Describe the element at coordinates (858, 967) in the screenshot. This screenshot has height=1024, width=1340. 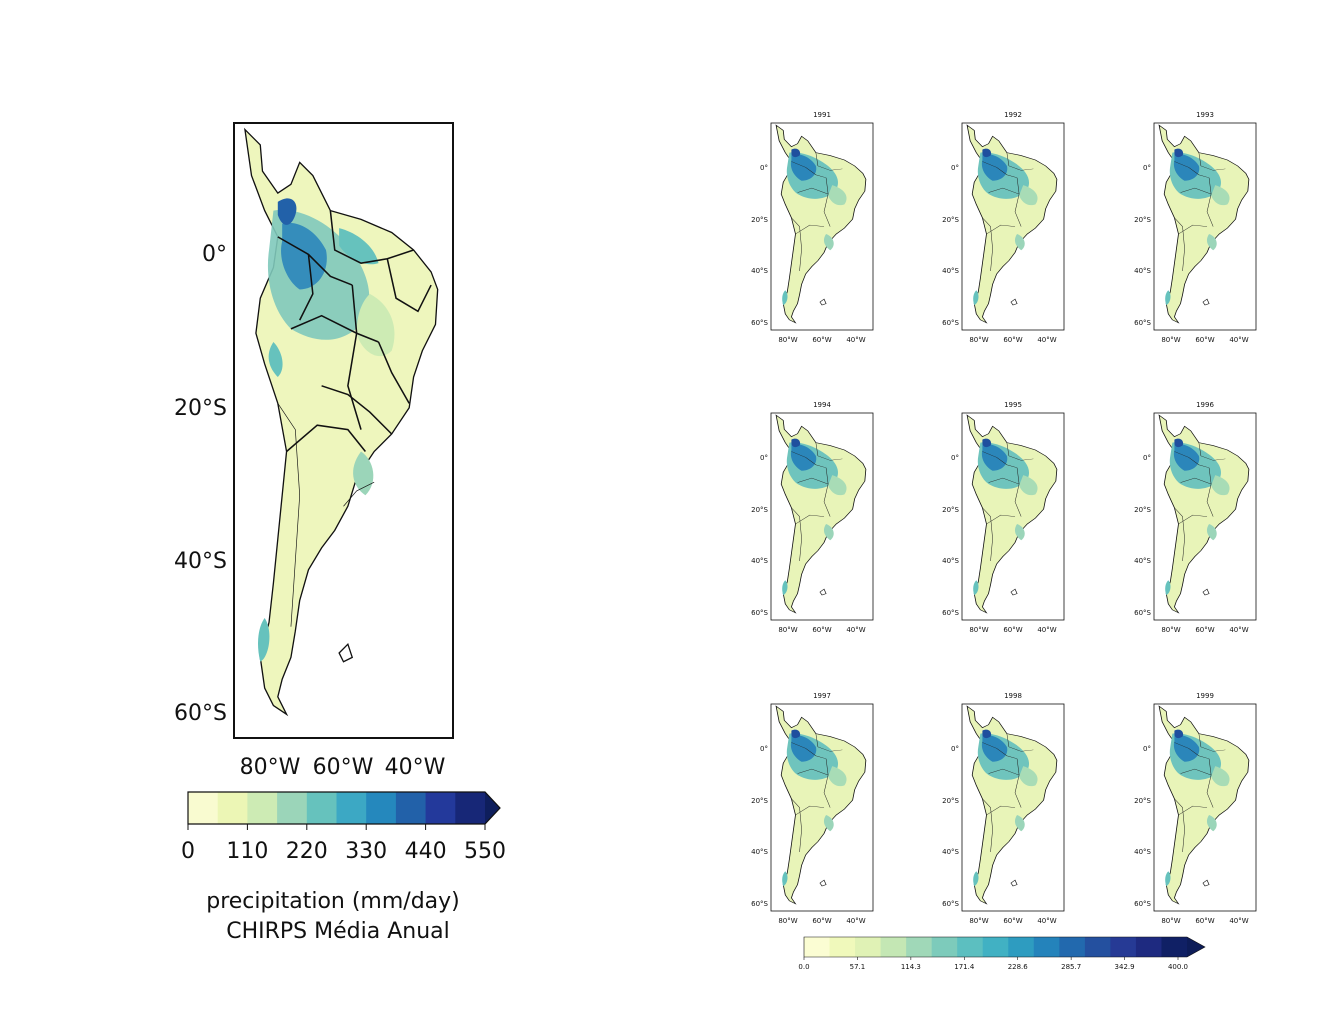
I see `colorbar-tick-label: 57.1` at that location.